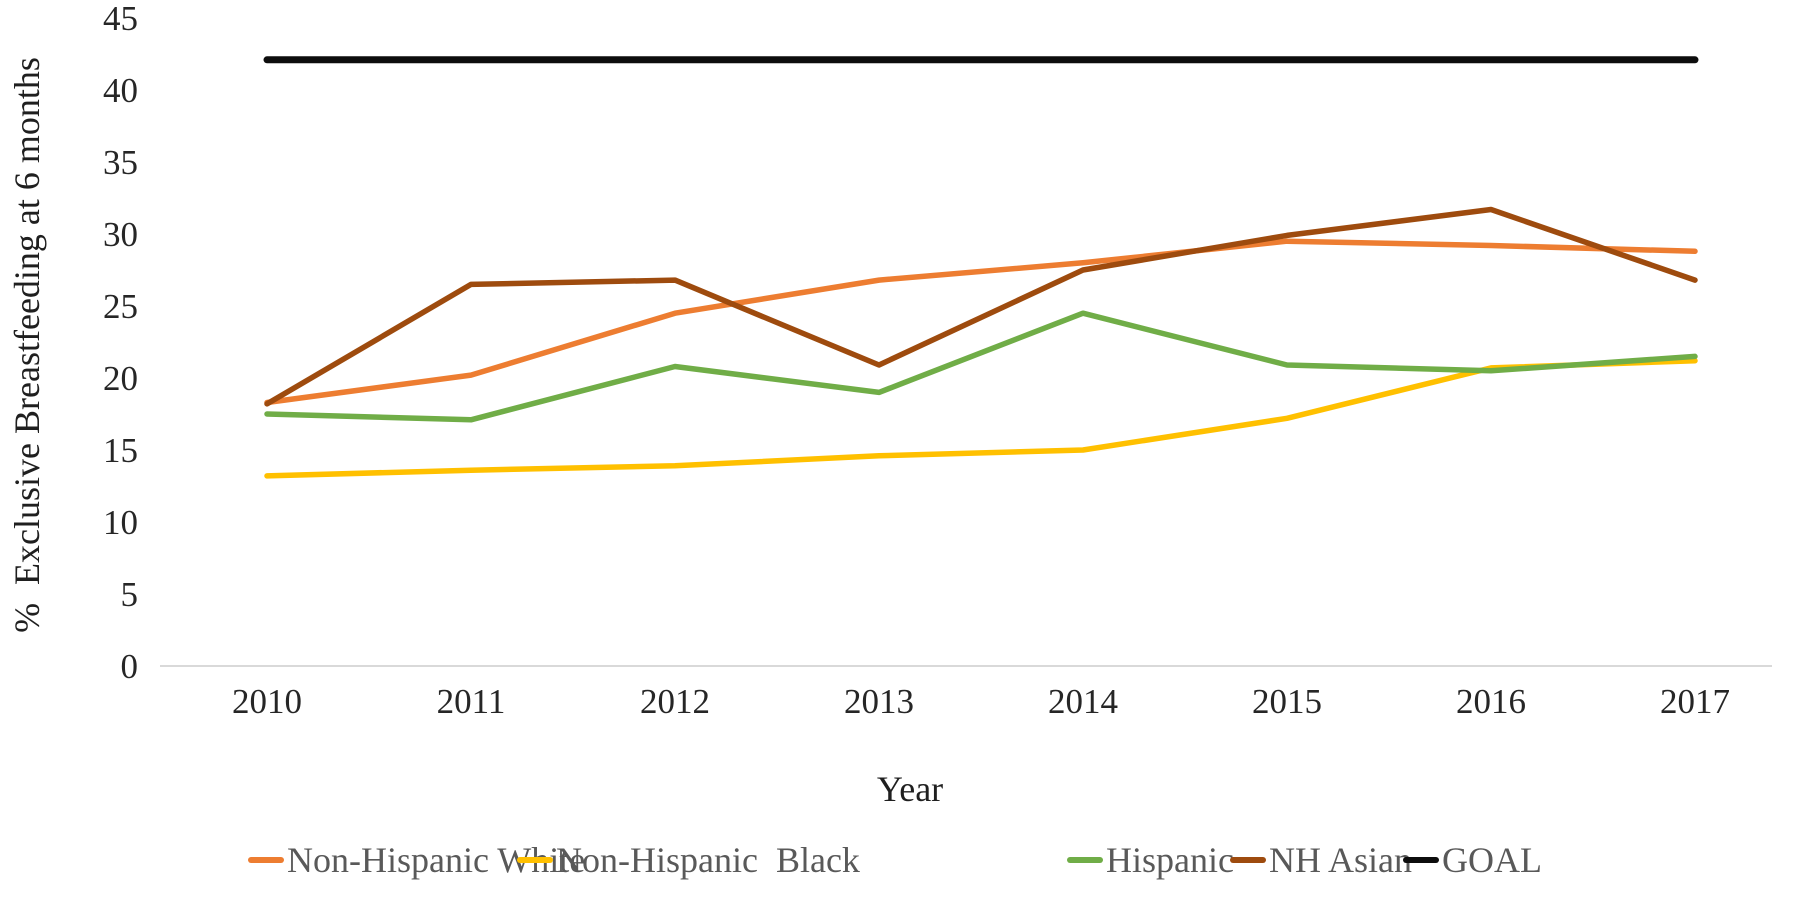 This screenshot has height=899, width=1800. What do you see at coordinates (1492, 860) in the screenshot?
I see `legend-label: GOAL` at bounding box center [1492, 860].